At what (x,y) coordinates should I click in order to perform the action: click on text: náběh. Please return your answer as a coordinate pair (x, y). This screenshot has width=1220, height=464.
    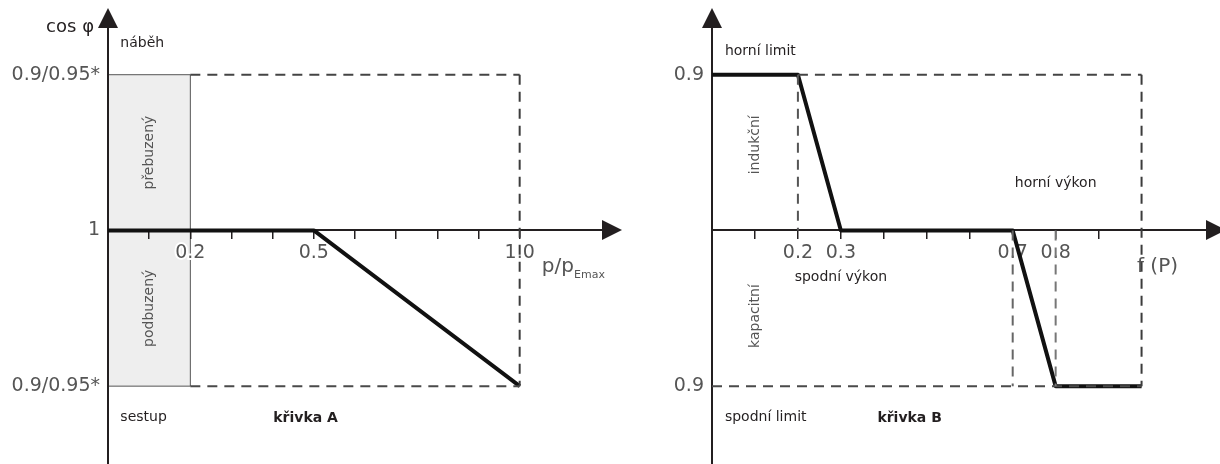
    Looking at the image, I should click on (142, 42).